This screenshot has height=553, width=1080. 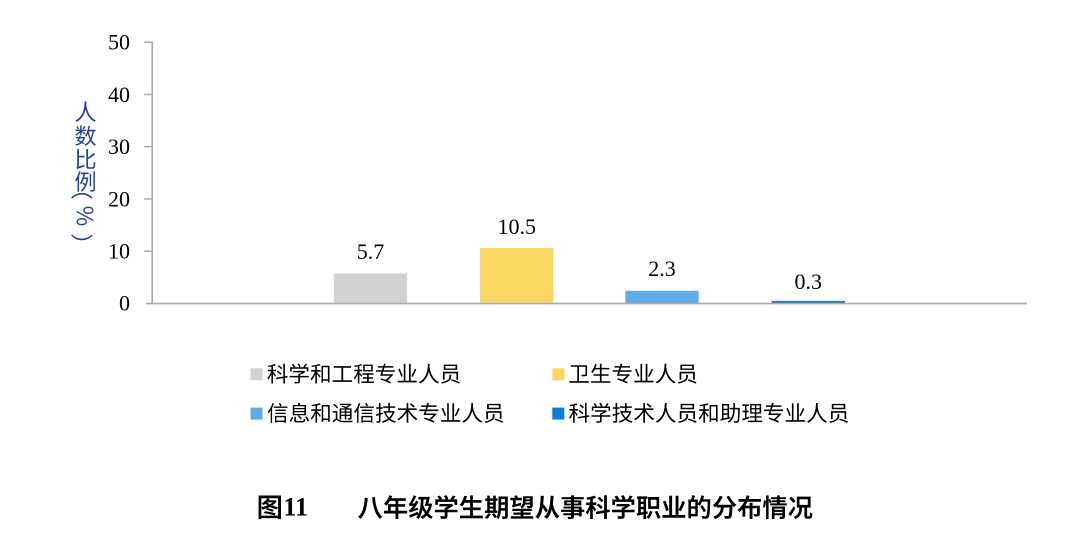 What do you see at coordinates (119, 198) in the screenshot?
I see `svg-text: 20` at bounding box center [119, 198].